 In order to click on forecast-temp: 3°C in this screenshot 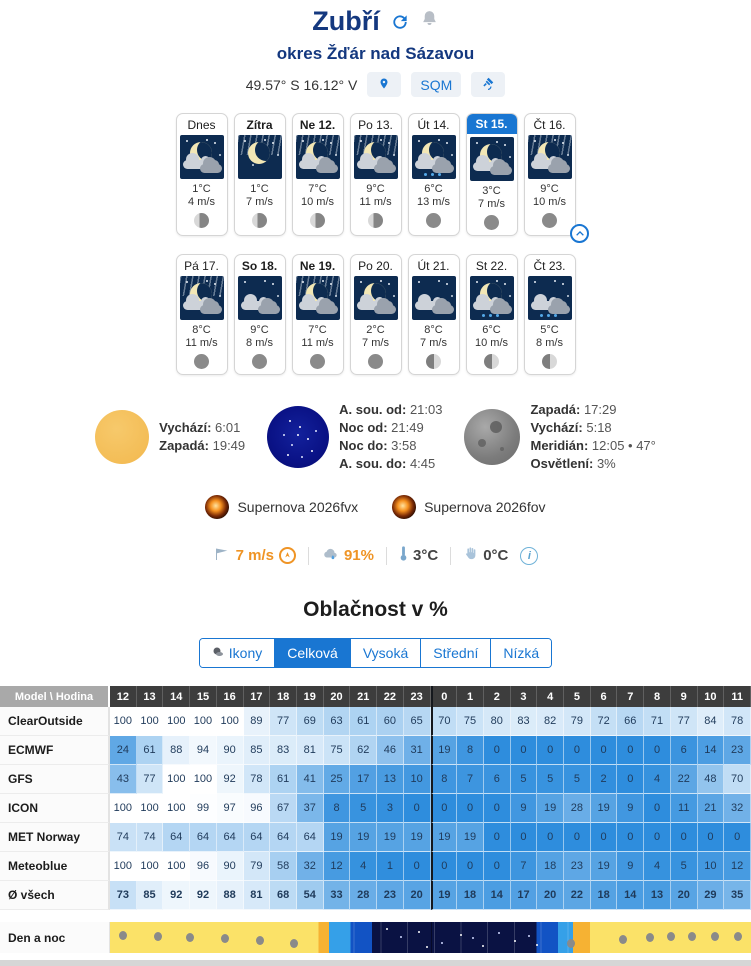, I will do `click(491, 191)`.